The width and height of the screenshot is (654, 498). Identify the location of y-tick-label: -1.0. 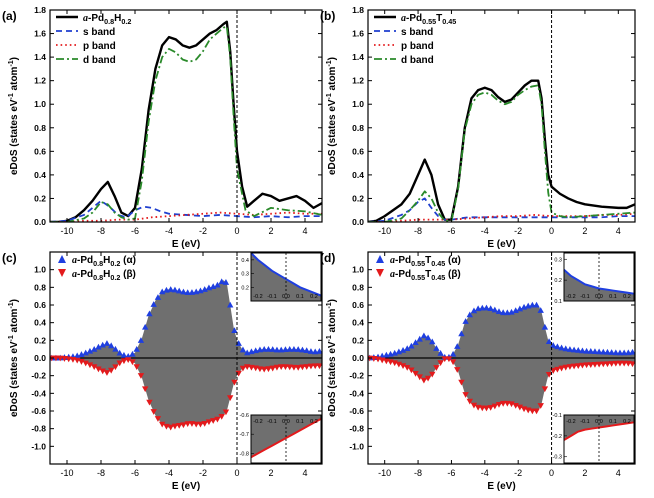
(38, 446).